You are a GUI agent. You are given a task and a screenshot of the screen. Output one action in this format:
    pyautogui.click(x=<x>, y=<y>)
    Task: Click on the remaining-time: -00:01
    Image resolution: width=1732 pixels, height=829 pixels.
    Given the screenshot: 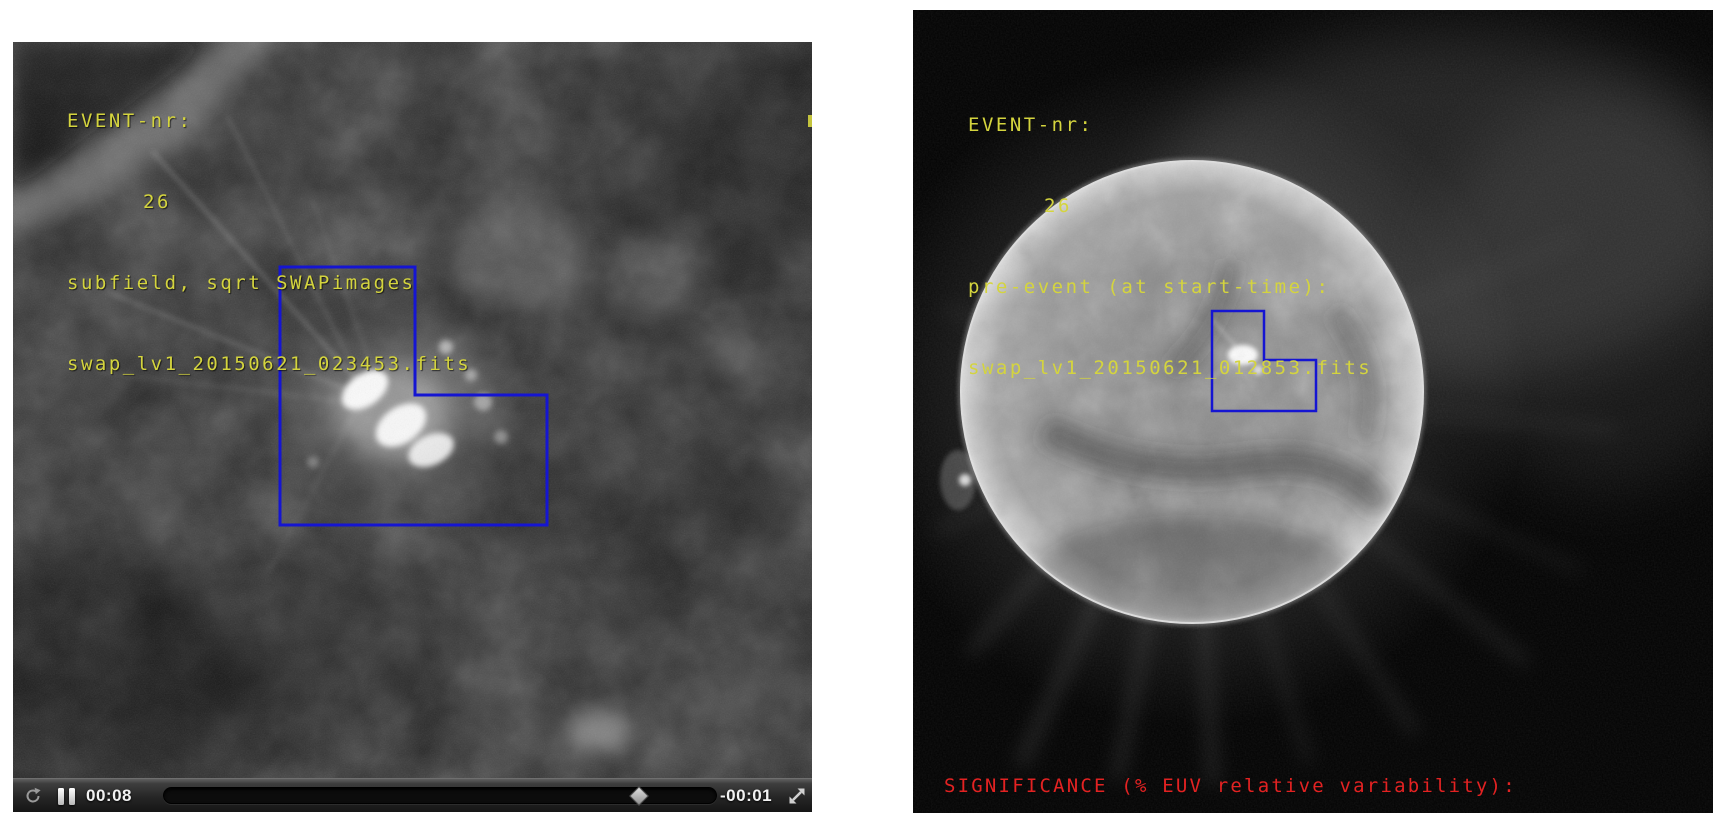 What is the action you would take?
    pyautogui.click(x=746, y=795)
    